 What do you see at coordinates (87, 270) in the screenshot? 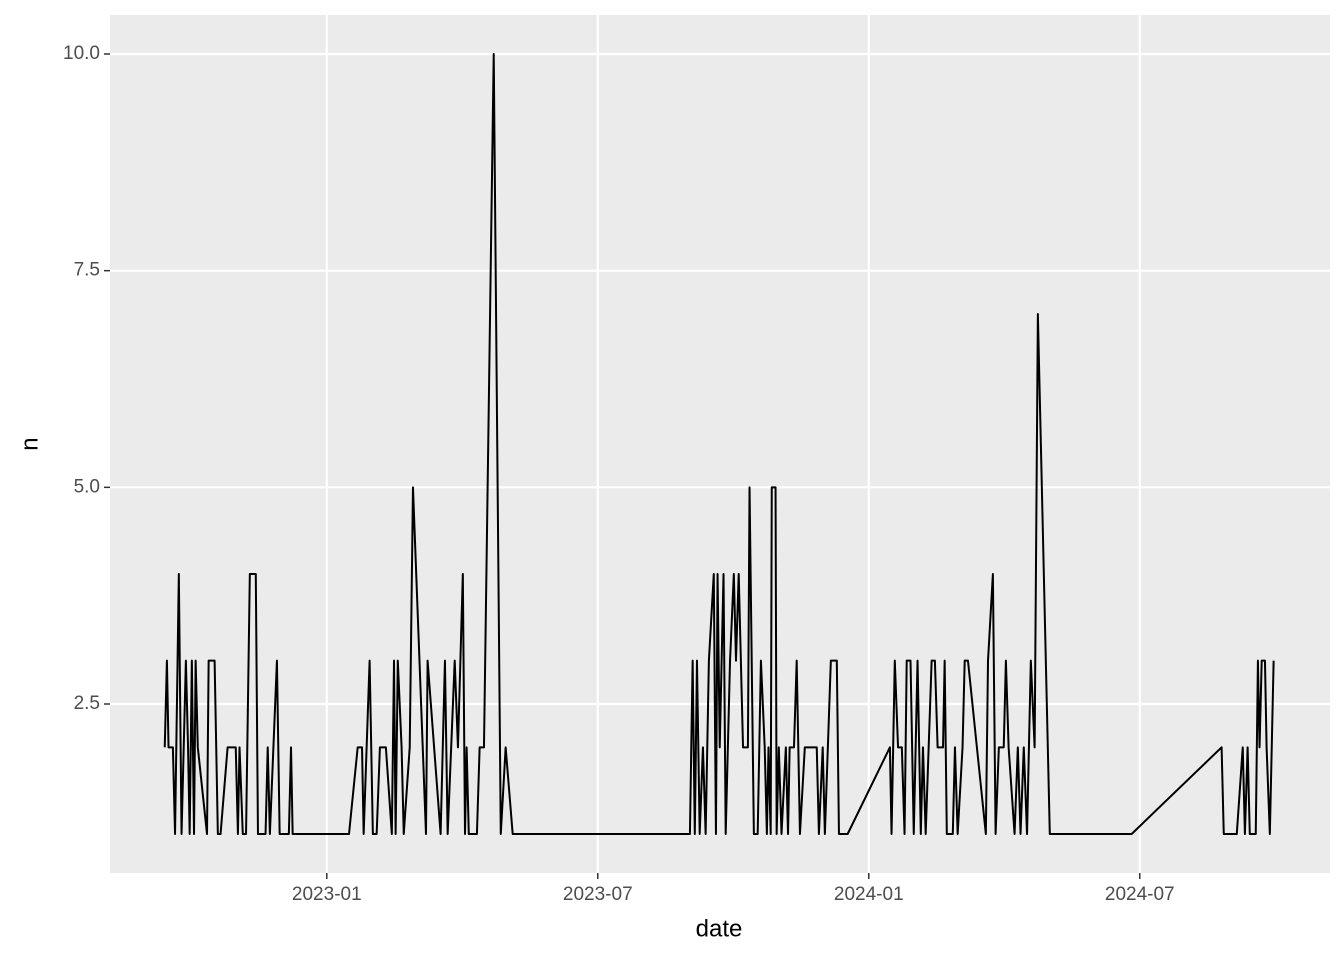
I see `y-tick-label: 7.5` at bounding box center [87, 270].